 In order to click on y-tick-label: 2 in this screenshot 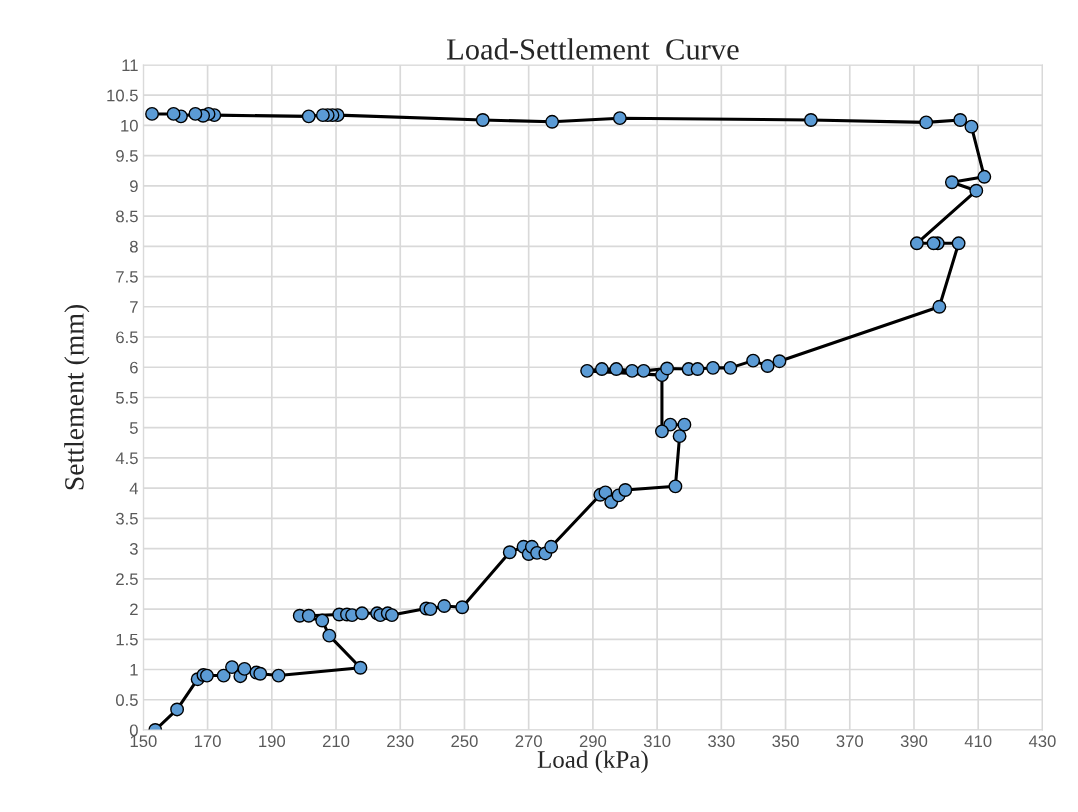, I will do `click(134, 609)`.